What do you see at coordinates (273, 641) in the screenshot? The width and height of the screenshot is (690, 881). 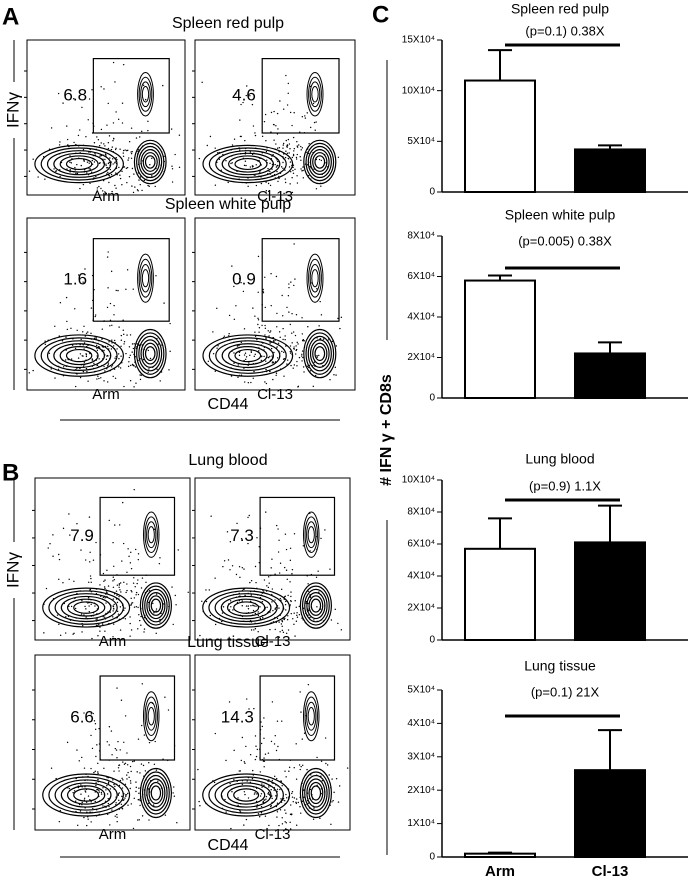 I see `plot-x-label: Cl-13` at bounding box center [273, 641].